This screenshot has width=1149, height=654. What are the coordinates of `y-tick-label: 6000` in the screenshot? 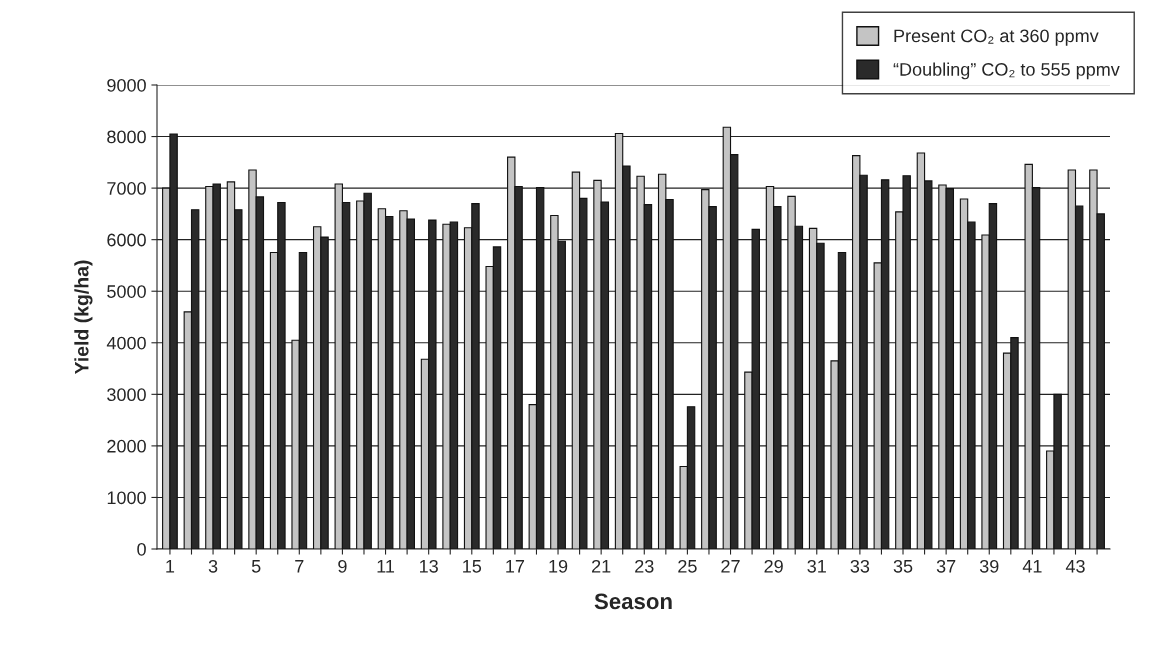 It's located at (126, 240).